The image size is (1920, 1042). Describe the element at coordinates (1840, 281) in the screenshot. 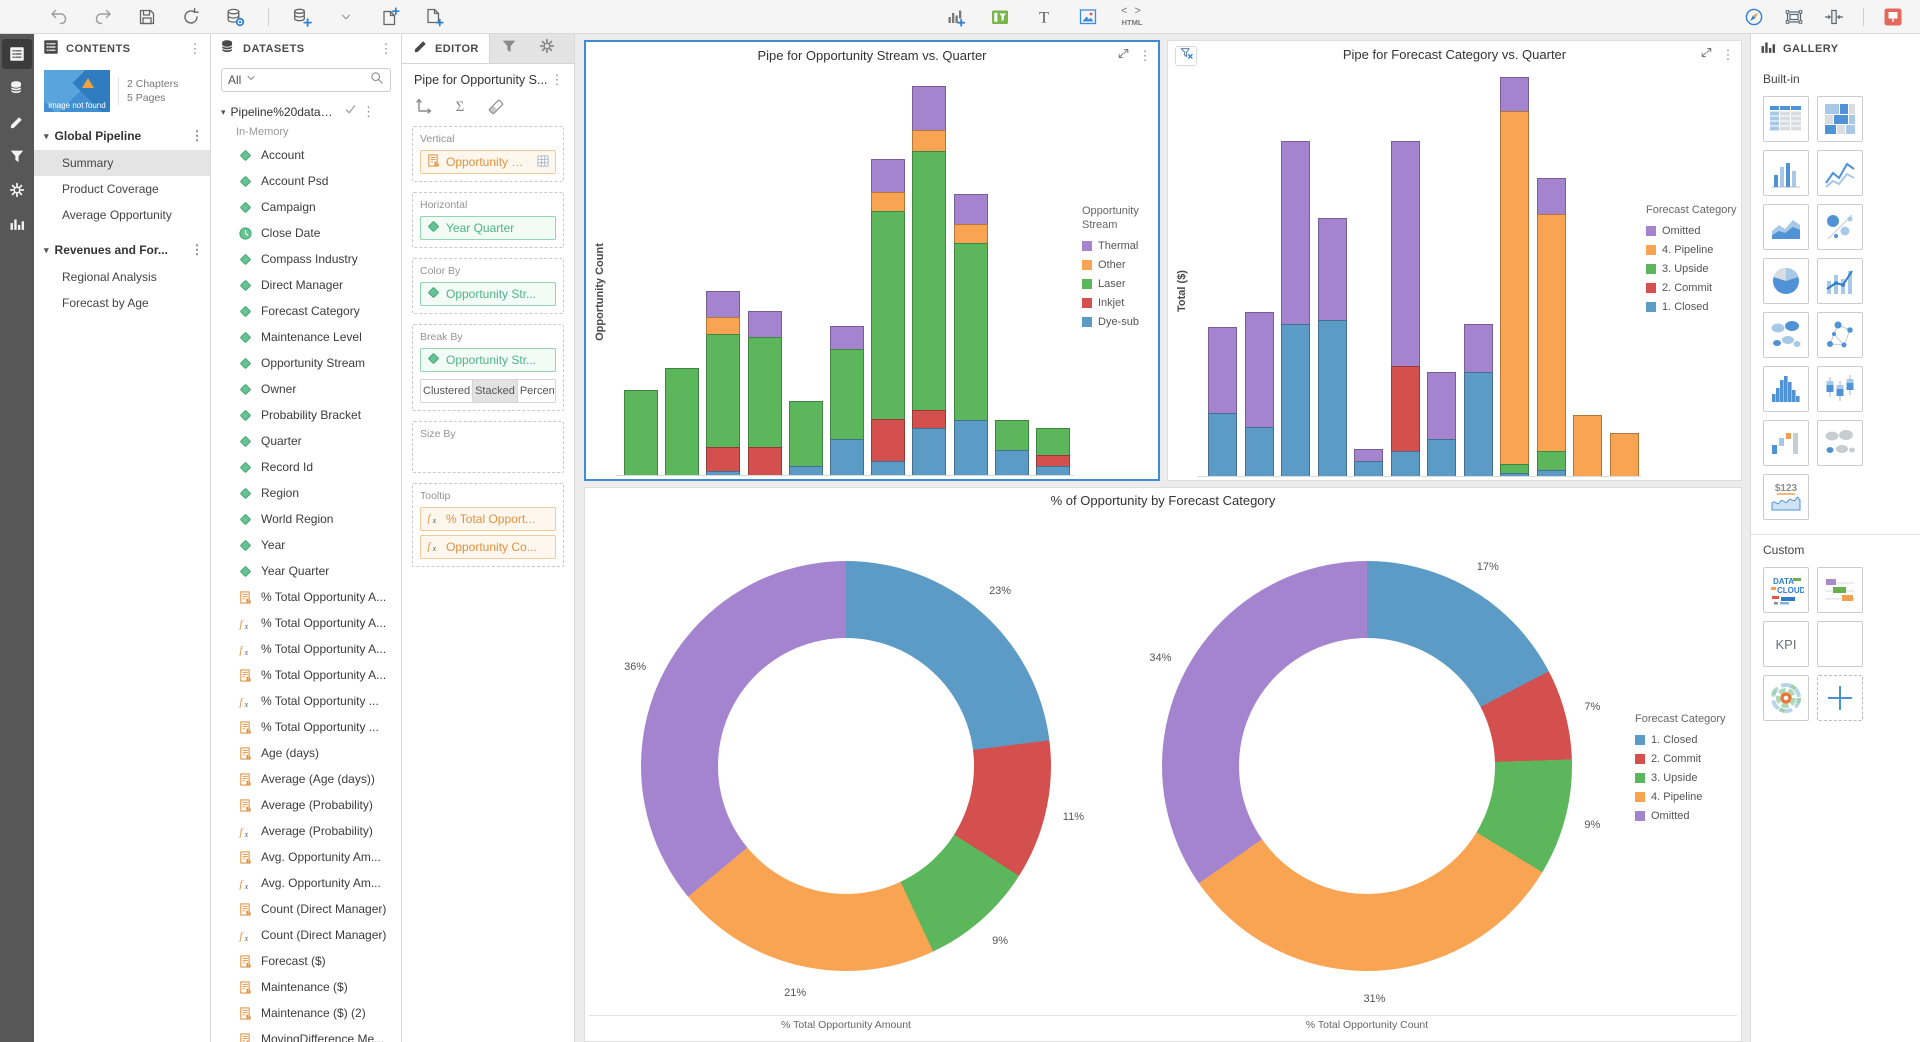

I see `gallery-item-combo` at that location.